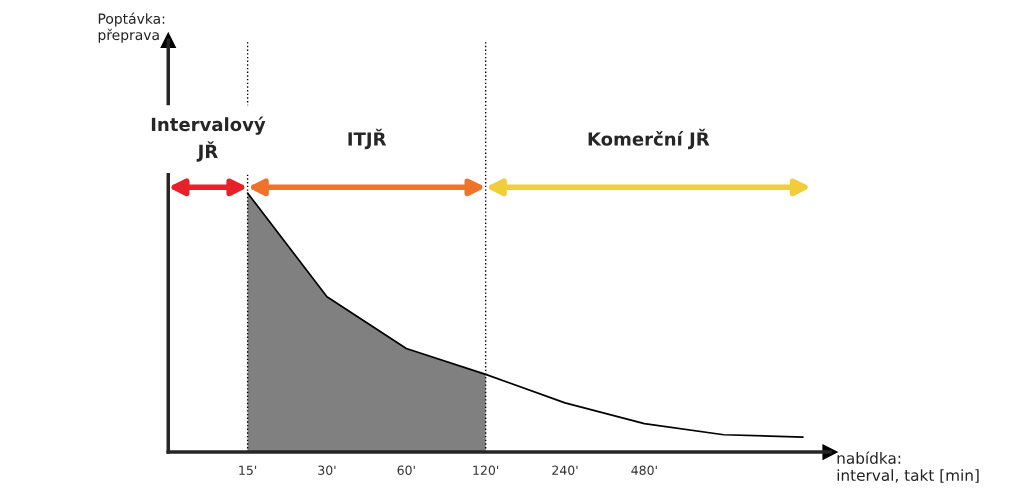 This screenshot has width=1026, height=504. What do you see at coordinates (131, 27) in the screenshot?
I see `text: Poptávka: přeprava` at bounding box center [131, 27].